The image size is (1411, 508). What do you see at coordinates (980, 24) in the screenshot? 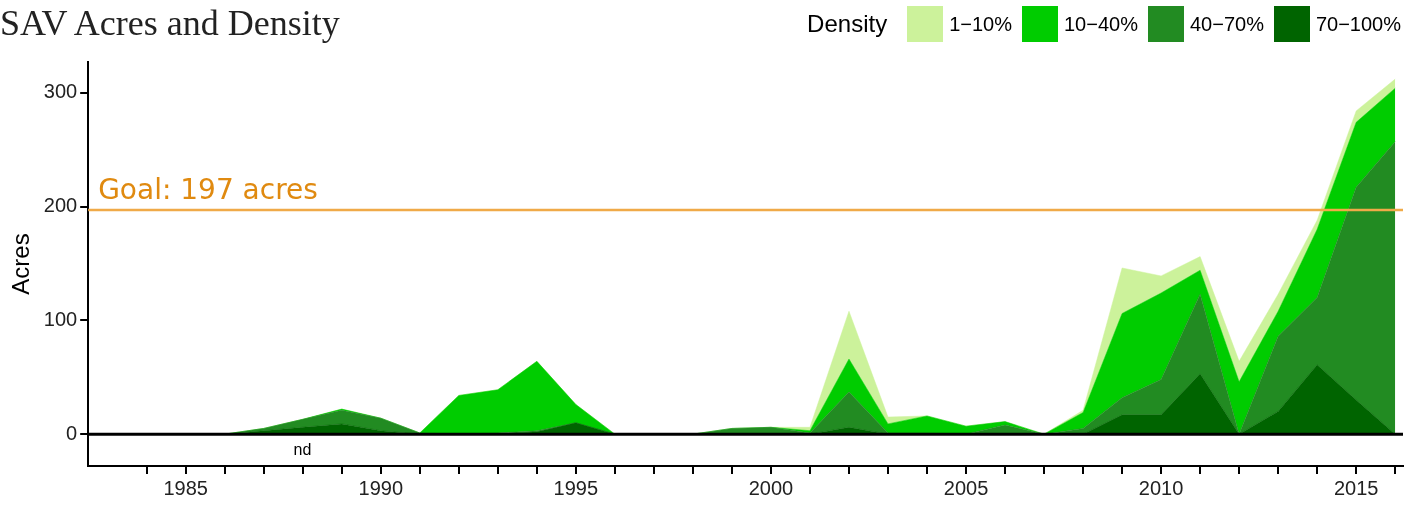
I see `legend-label: 1−10%` at bounding box center [980, 24].